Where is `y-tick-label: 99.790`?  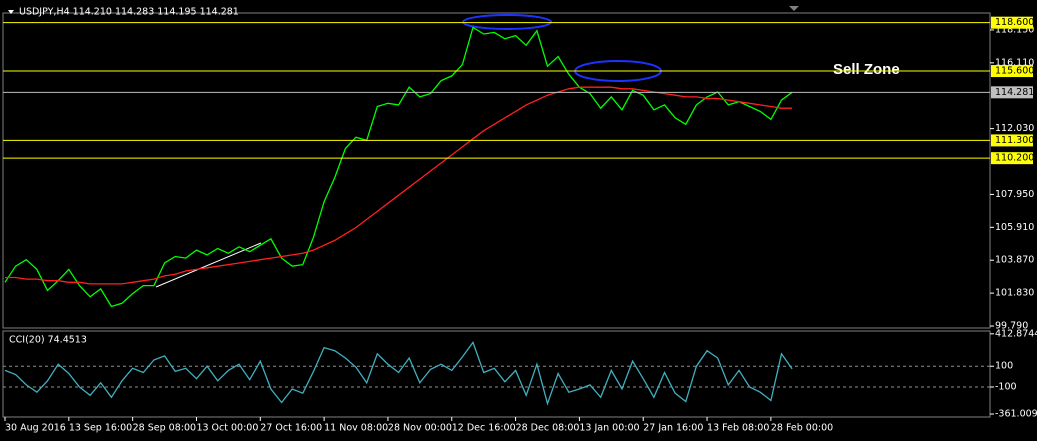 y-tick-label: 99.790 is located at coordinates (1011, 326).